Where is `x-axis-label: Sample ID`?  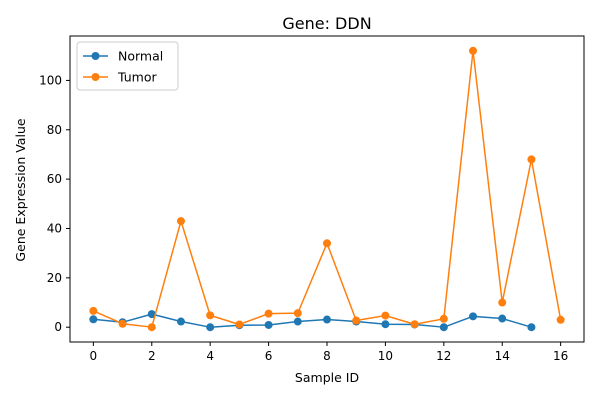 x-axis-label: Sample ID is located at coordinates (327, 377).